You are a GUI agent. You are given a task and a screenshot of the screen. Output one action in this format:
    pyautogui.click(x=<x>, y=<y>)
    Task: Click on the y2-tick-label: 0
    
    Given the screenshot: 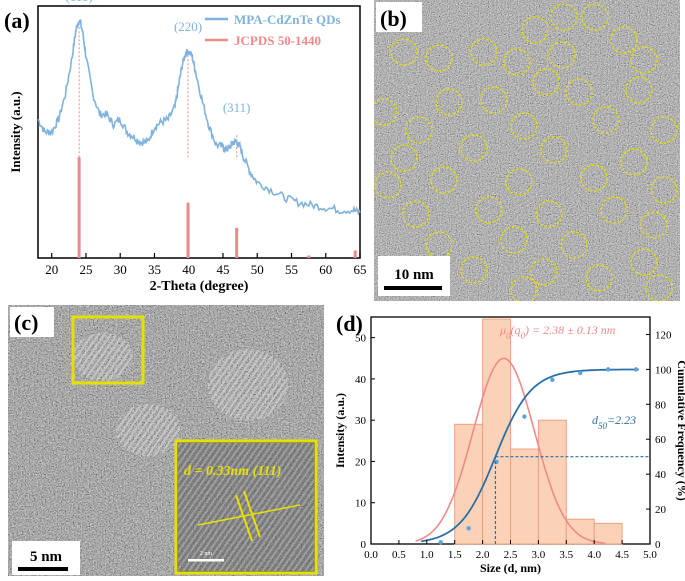 What is the action you would take?
    pyautogui.click(x=658, y=545)
    